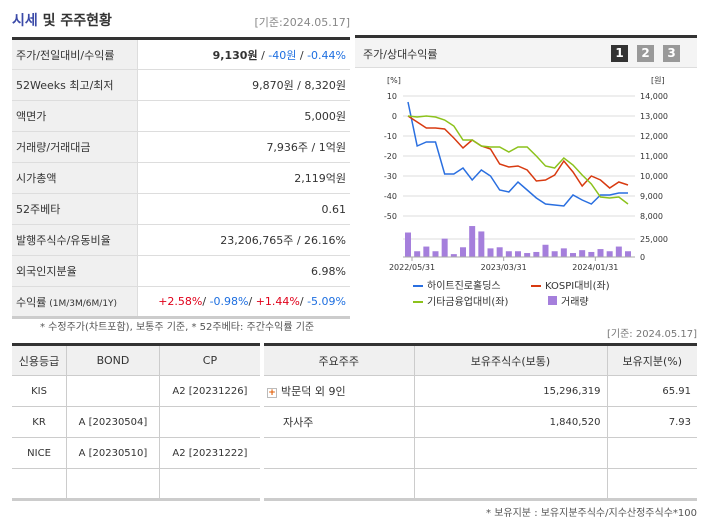 The width and height of the screenshot is (702, 525). I want to click on holder-name-cell: + 박문덕 외 9인, so click(339, 391).